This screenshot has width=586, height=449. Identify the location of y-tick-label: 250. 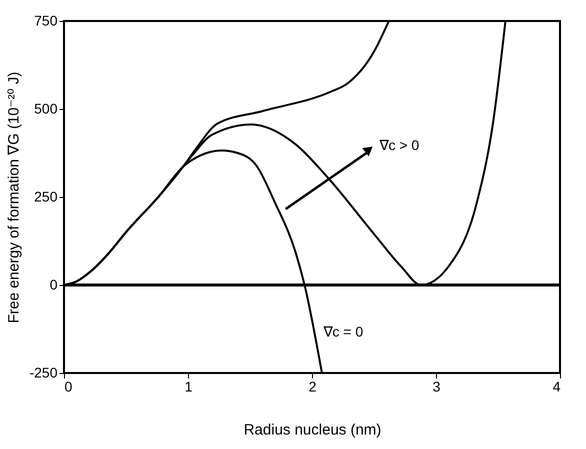
(46, 196).